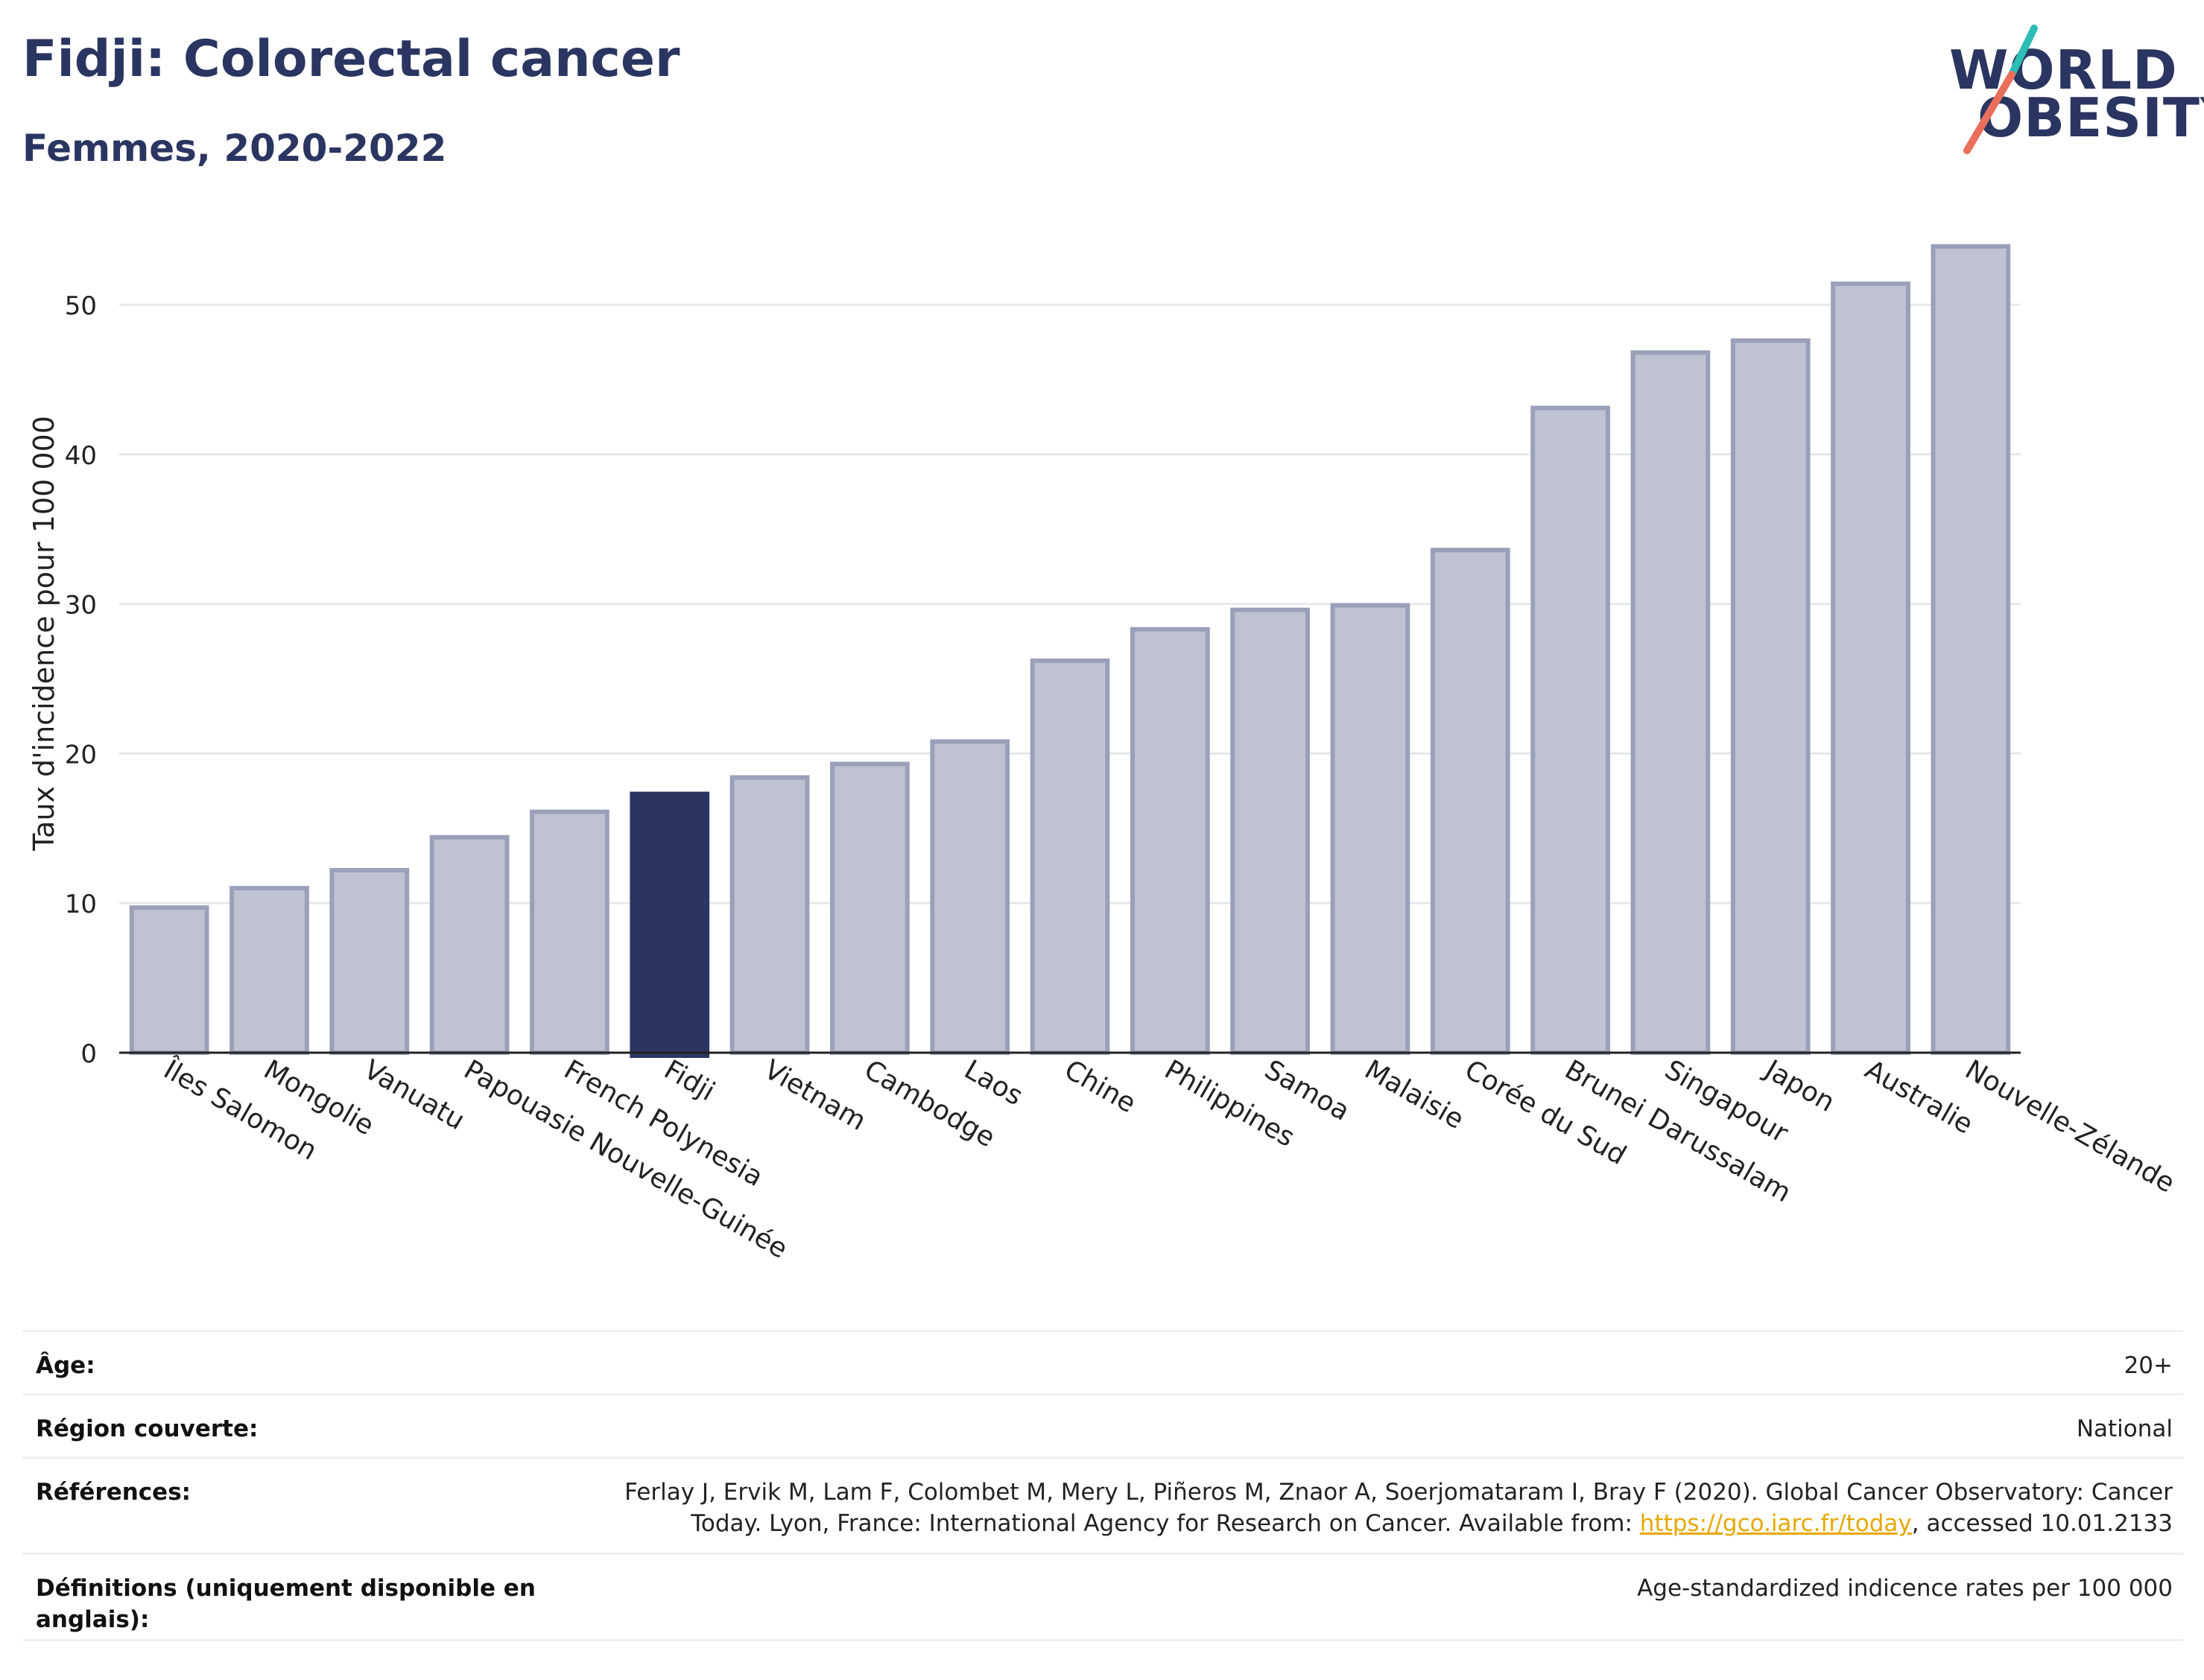 The height and width of the screenshot is (1680, 2204). What do you see at coordinates (81, 904) in the screenshot?
I see `y-tick-label: 10` at bounding box center [81, 904].